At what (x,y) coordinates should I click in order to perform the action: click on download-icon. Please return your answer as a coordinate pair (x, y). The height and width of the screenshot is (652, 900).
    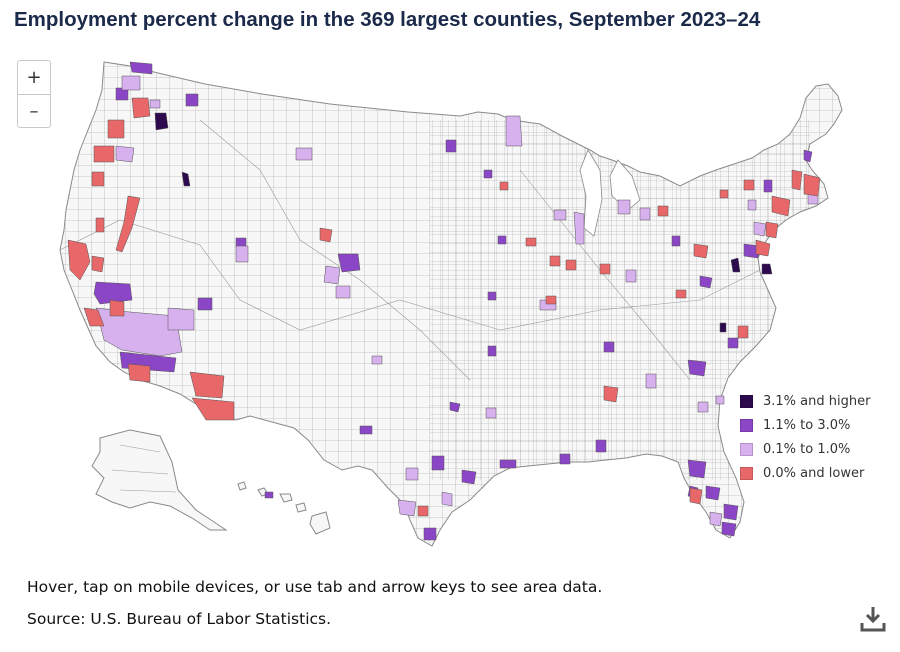
    Looking at the image, I should click on (873, 618).